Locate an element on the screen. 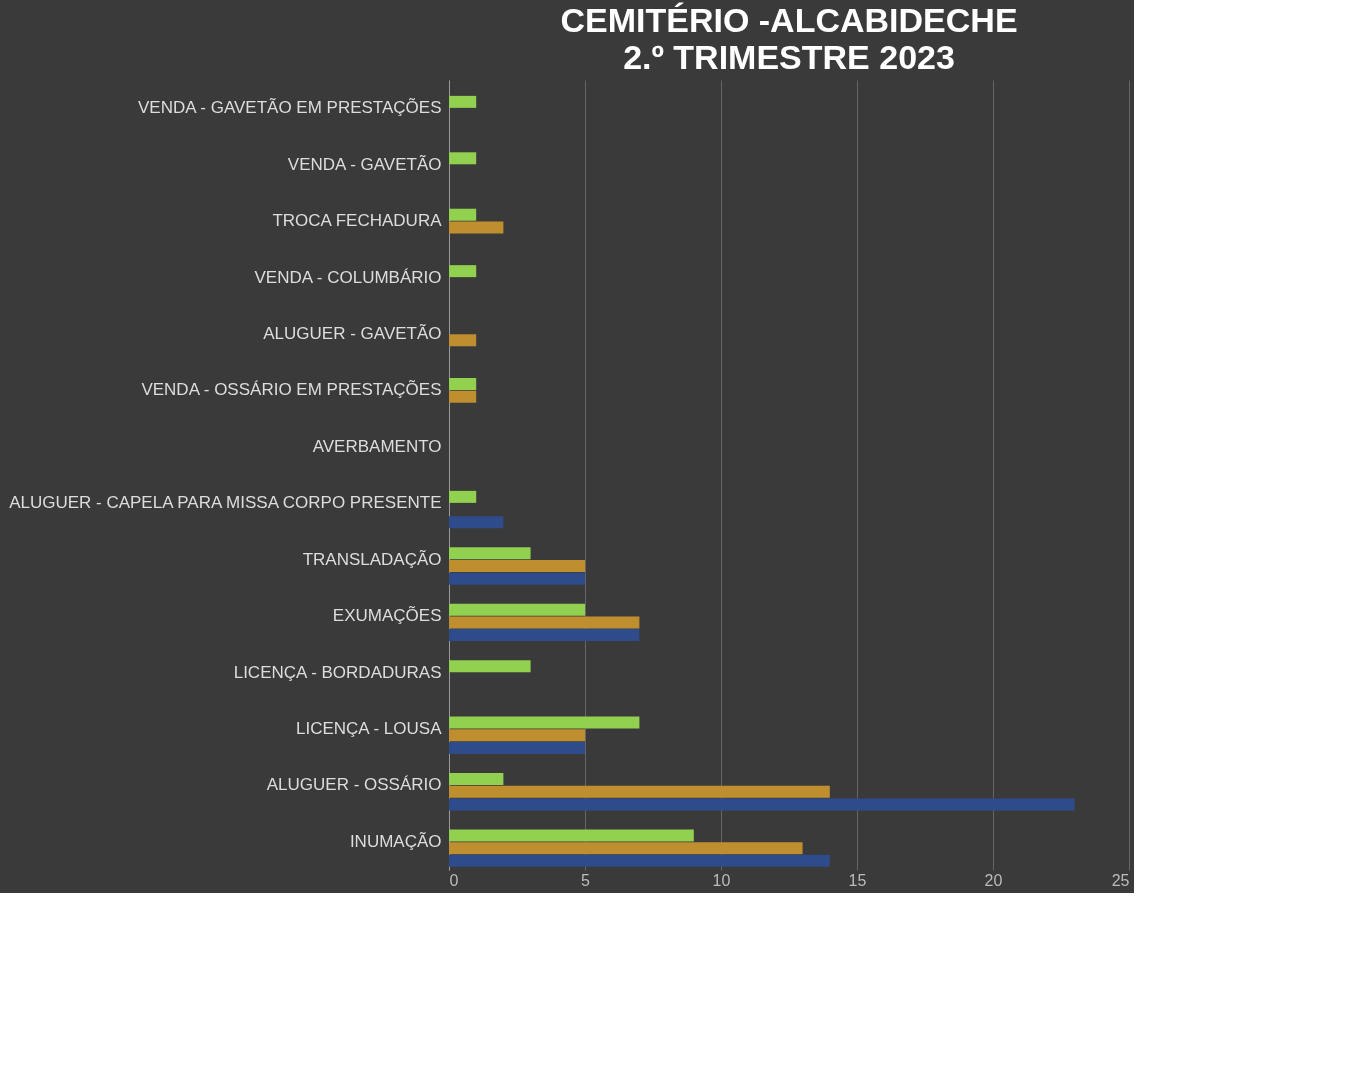  y-tick-label: LICENÇA - BORDADURAS is located at coordinates (337, 672).